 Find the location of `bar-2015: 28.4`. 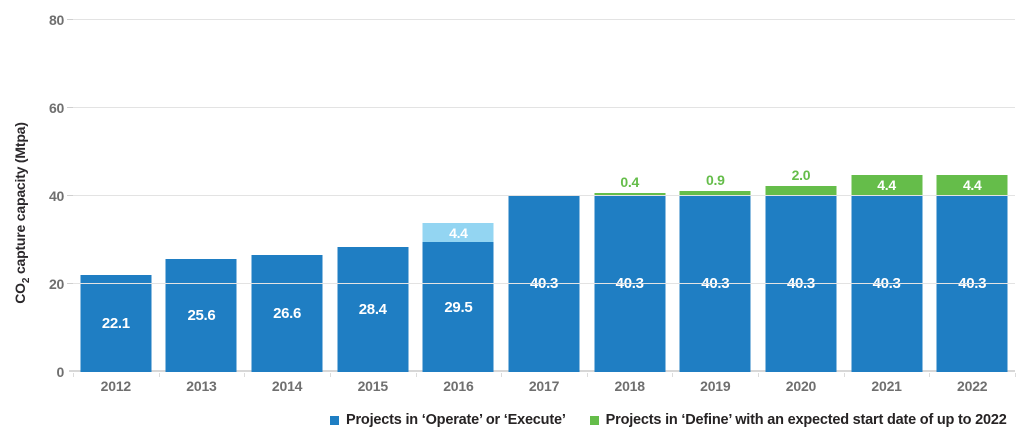

bar-2015: 28.4 is located at coordinates (373, 309).